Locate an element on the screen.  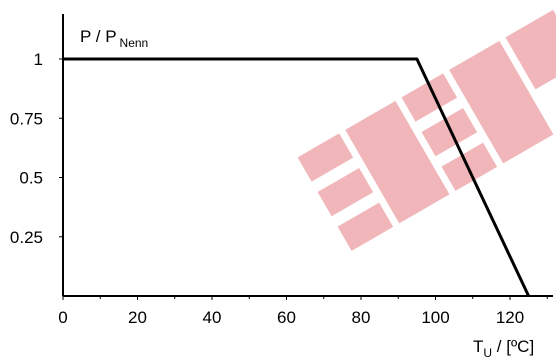
y-tick-label-0.5: 0.5 is located at coordinates (31, 178).